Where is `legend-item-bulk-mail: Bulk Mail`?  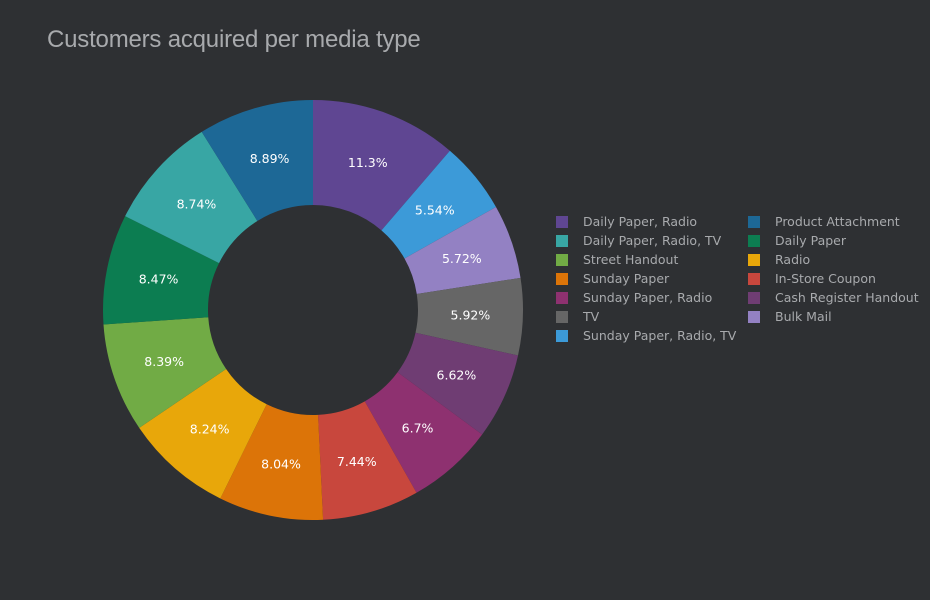
legend-item-bulk-mail: Bulk Mail is located at coordinates (790, 316).